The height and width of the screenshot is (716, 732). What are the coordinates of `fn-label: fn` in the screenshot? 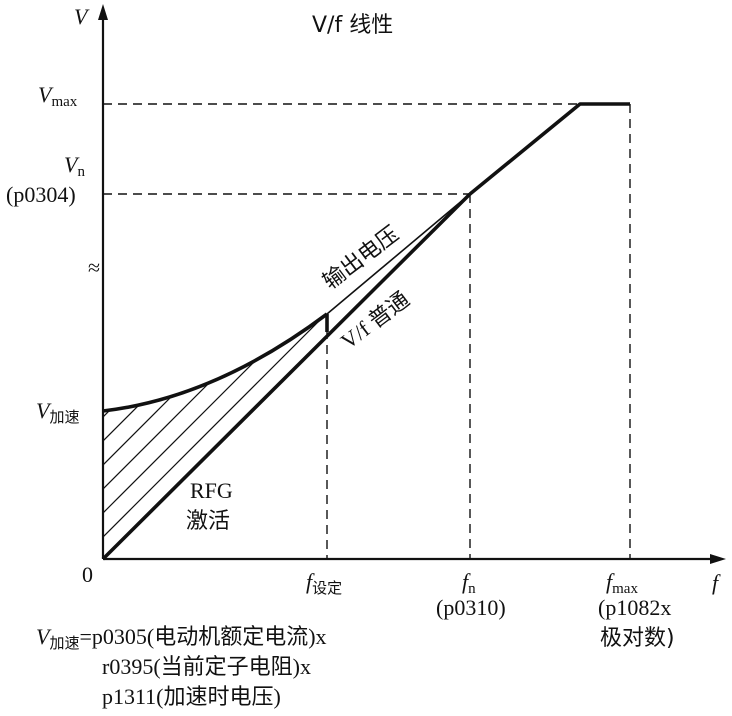 It's located at (469, 583).